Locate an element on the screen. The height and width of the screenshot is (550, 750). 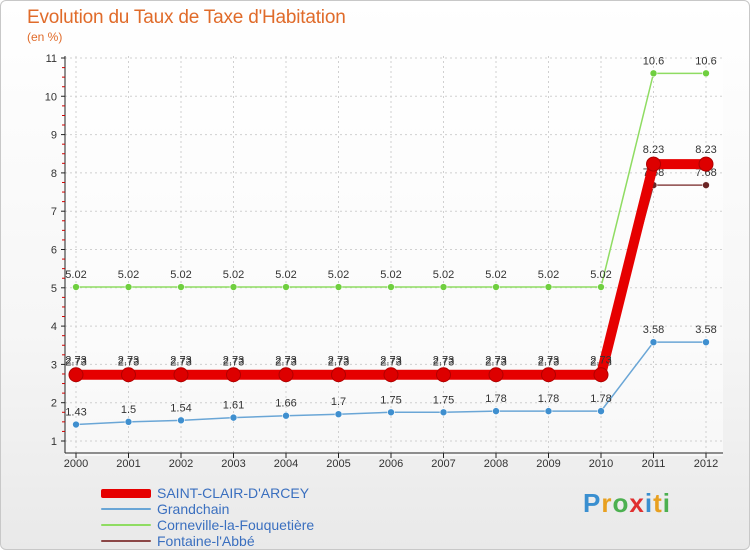
y-tick-label: 6 is located at coordinates (54, 251).